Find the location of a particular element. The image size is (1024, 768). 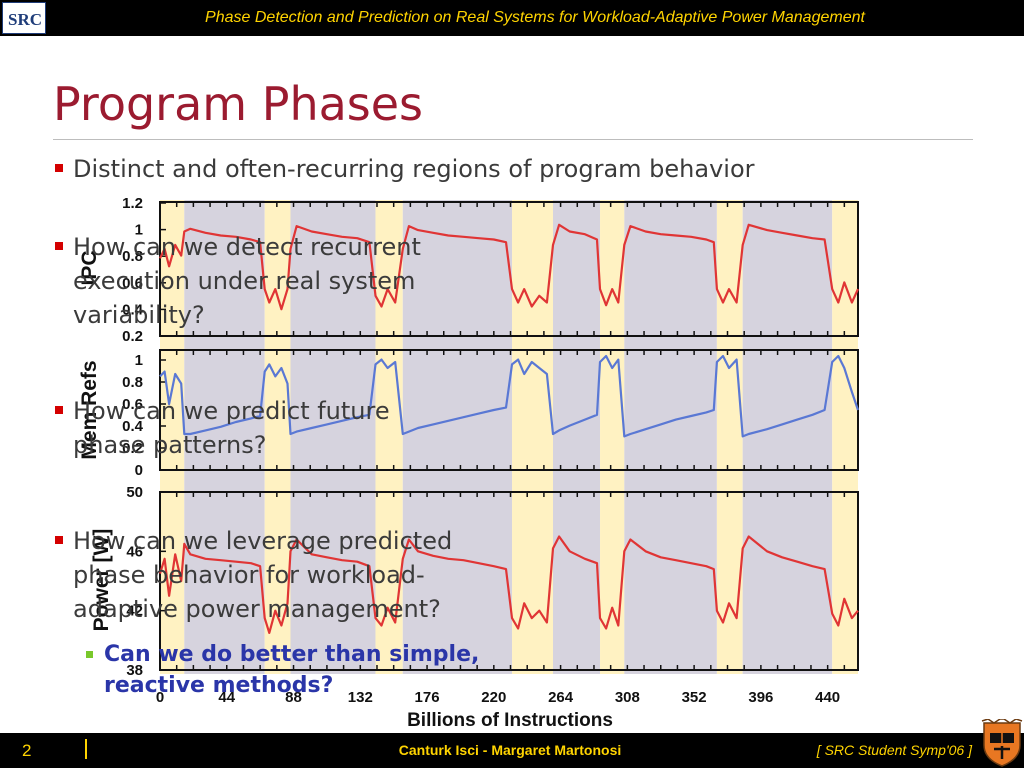

footer-divider is located at coordinates (86, 749).